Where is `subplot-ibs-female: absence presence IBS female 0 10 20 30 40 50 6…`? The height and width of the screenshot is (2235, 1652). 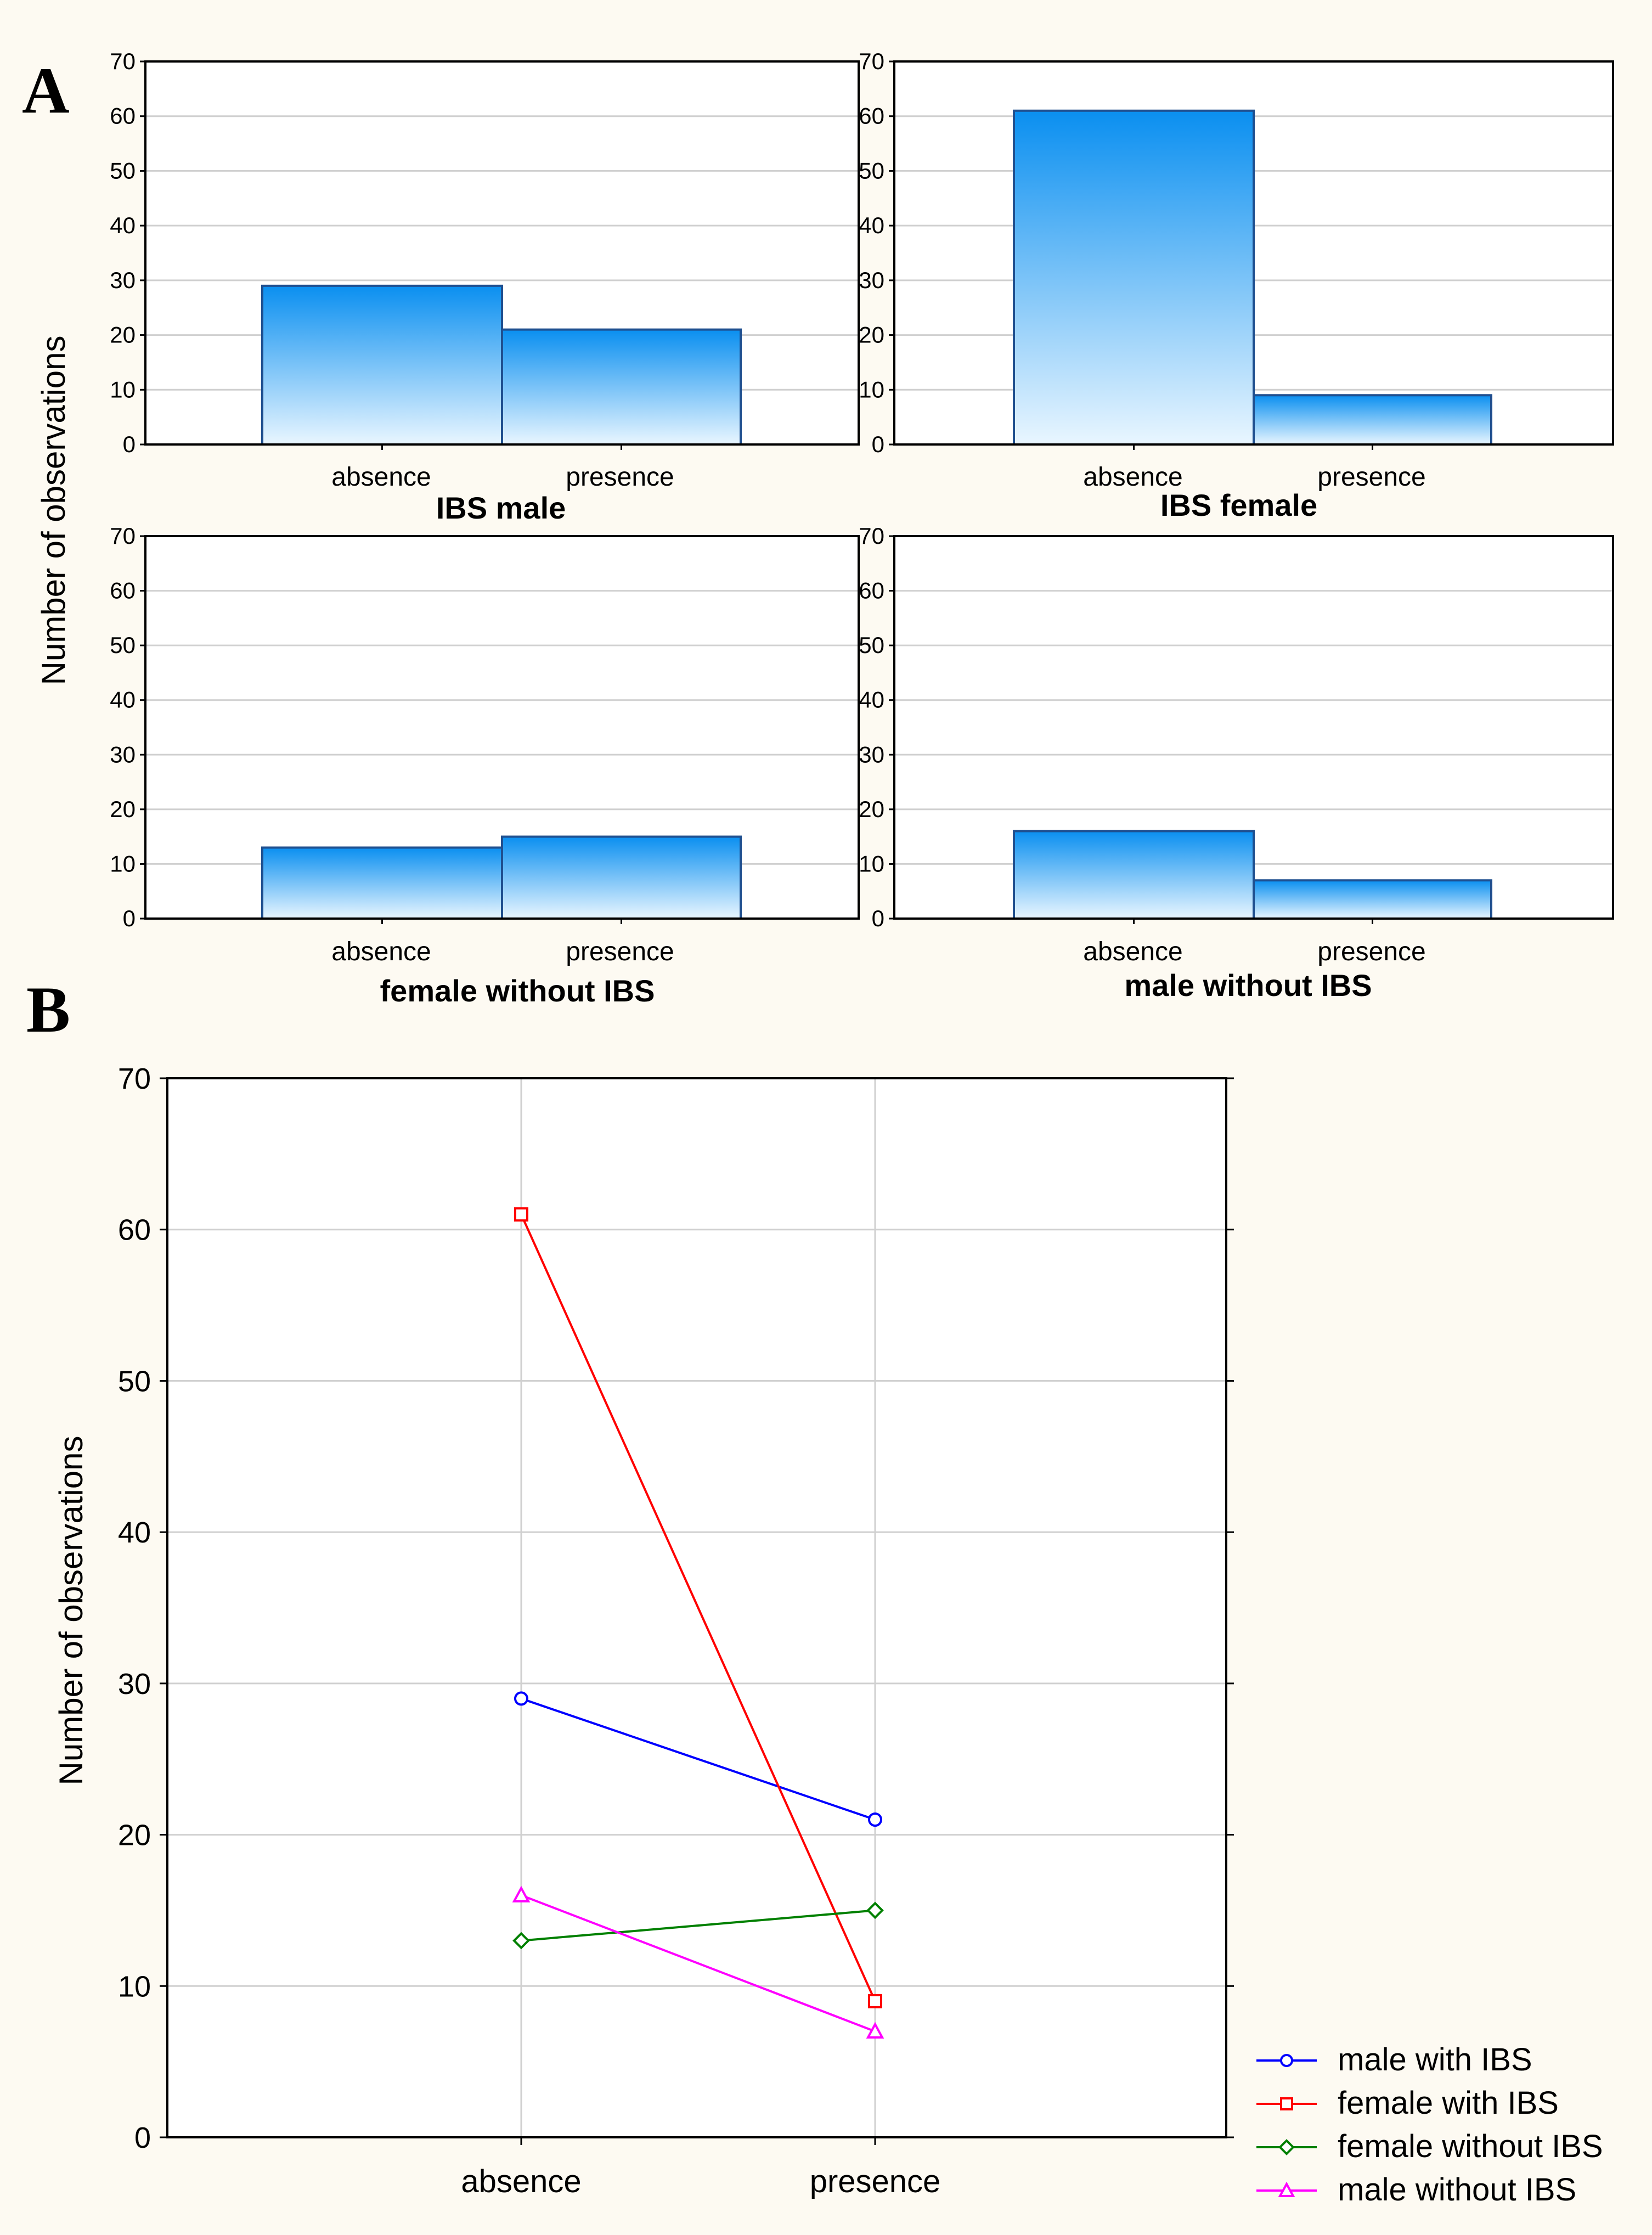
subplot-ibs-female: absence presence IBS female 0 10 20 30 40 50 6… is located at coordinates (1236, 285).